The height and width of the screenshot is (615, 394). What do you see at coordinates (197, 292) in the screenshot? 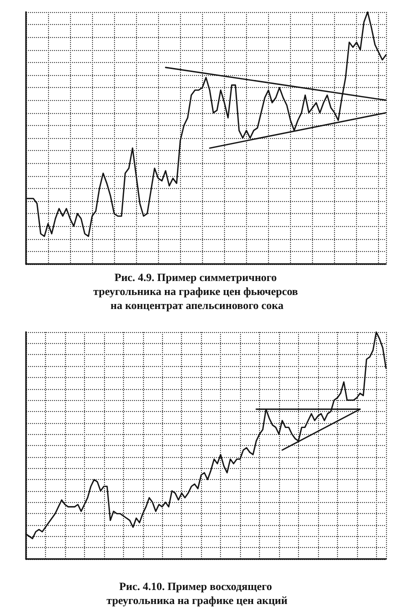
I see `text: Рис. 4.9. Пример симметричного треугольника на графике цен фьючерсов на концентрат апельсинового сока` at bounding box center [197, 292].